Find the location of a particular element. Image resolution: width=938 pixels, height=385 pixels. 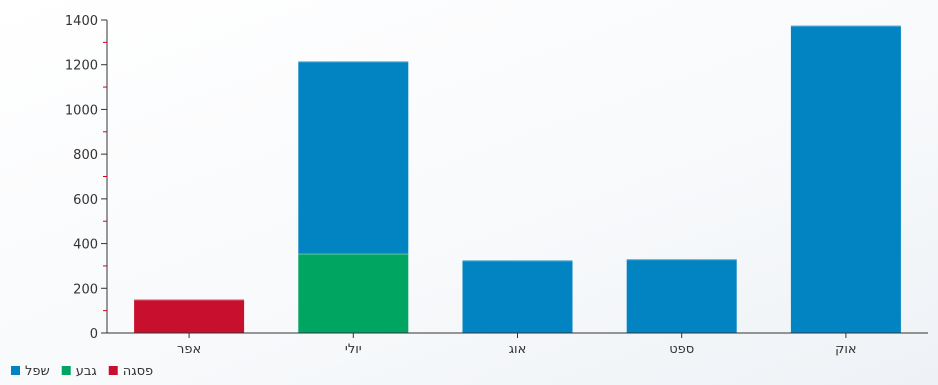

y-tick-label: 1200 is located at coordinates (81, 66).